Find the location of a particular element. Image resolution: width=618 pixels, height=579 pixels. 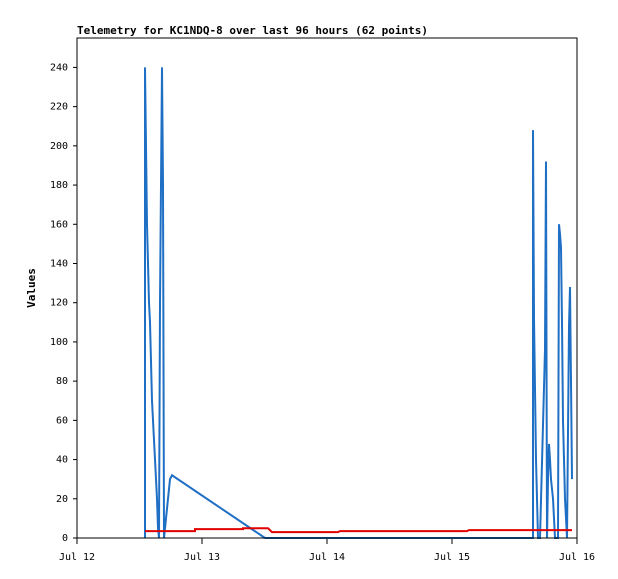

y-tick-label: 100 is located at coordinates (59, 342).